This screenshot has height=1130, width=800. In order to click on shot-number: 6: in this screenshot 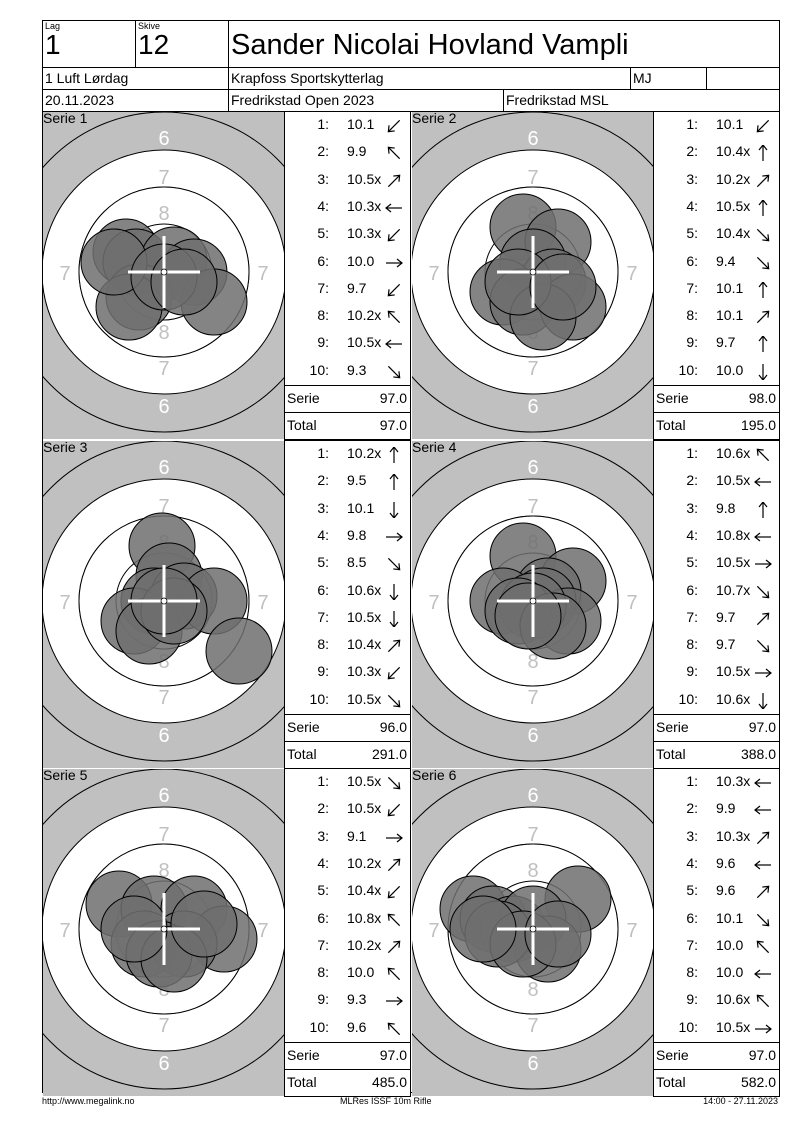, I will do `click(692, 260)`.